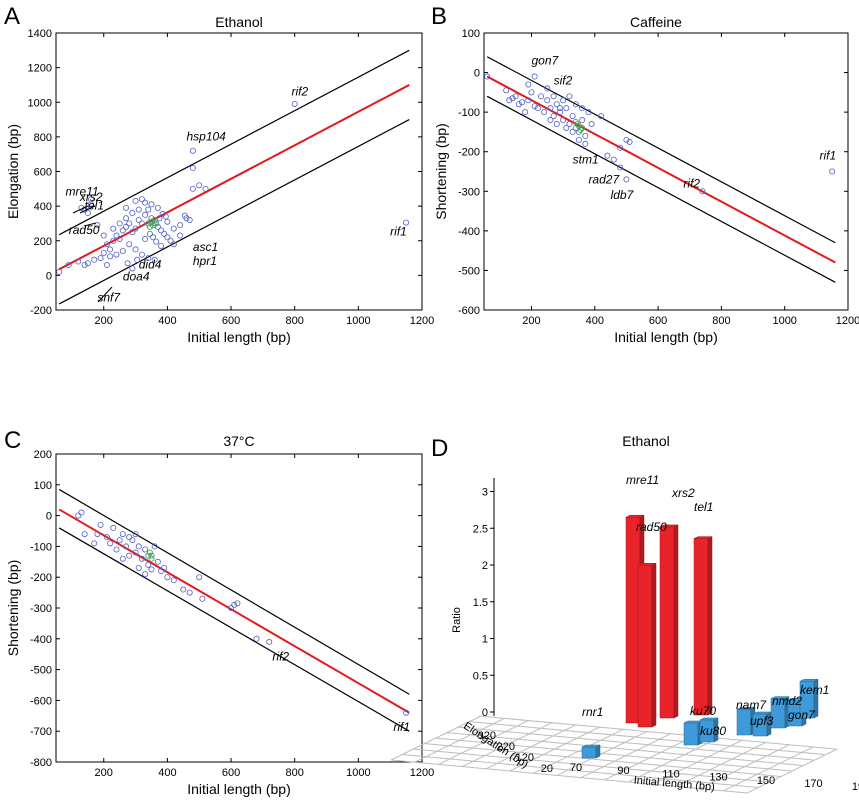  I want to click on x-tick-label: 200, so click(531, 321).